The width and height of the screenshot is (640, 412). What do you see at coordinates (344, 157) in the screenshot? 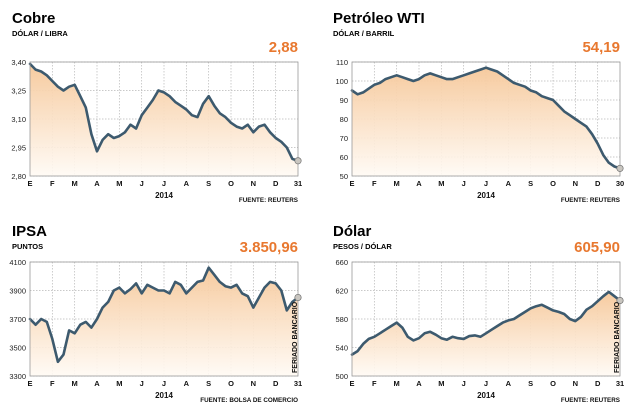
I see `y-tick-label: 60` at bounding box center [344, 157].